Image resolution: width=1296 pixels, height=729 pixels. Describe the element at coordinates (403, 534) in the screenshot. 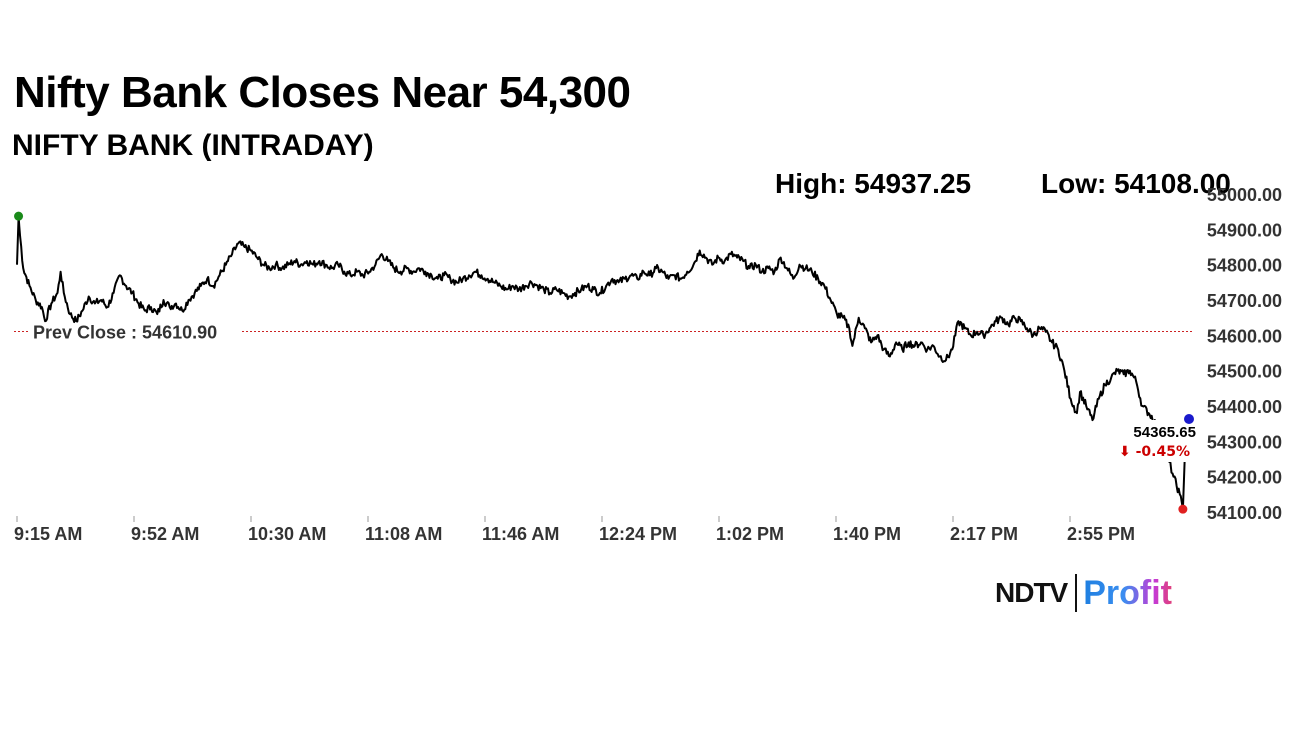

I see `x-tick-label: 11:08 AM` at that location.